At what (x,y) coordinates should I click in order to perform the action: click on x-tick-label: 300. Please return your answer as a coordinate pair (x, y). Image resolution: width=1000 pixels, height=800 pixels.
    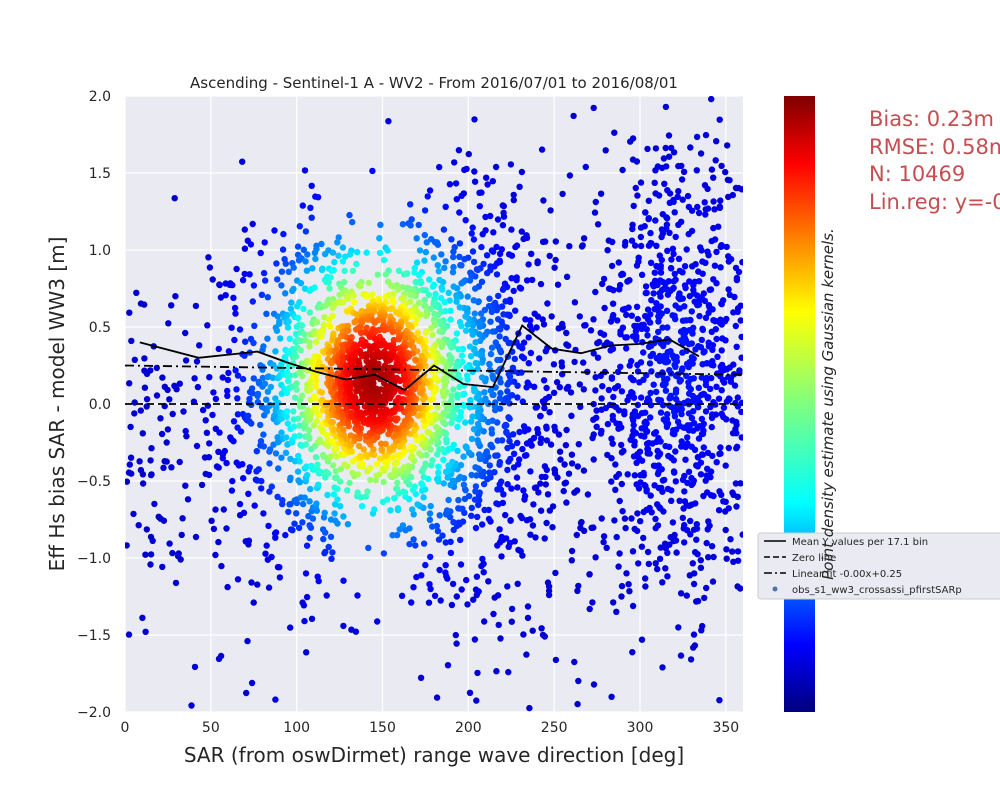
    Looking at the image, I should click on (640, 728).